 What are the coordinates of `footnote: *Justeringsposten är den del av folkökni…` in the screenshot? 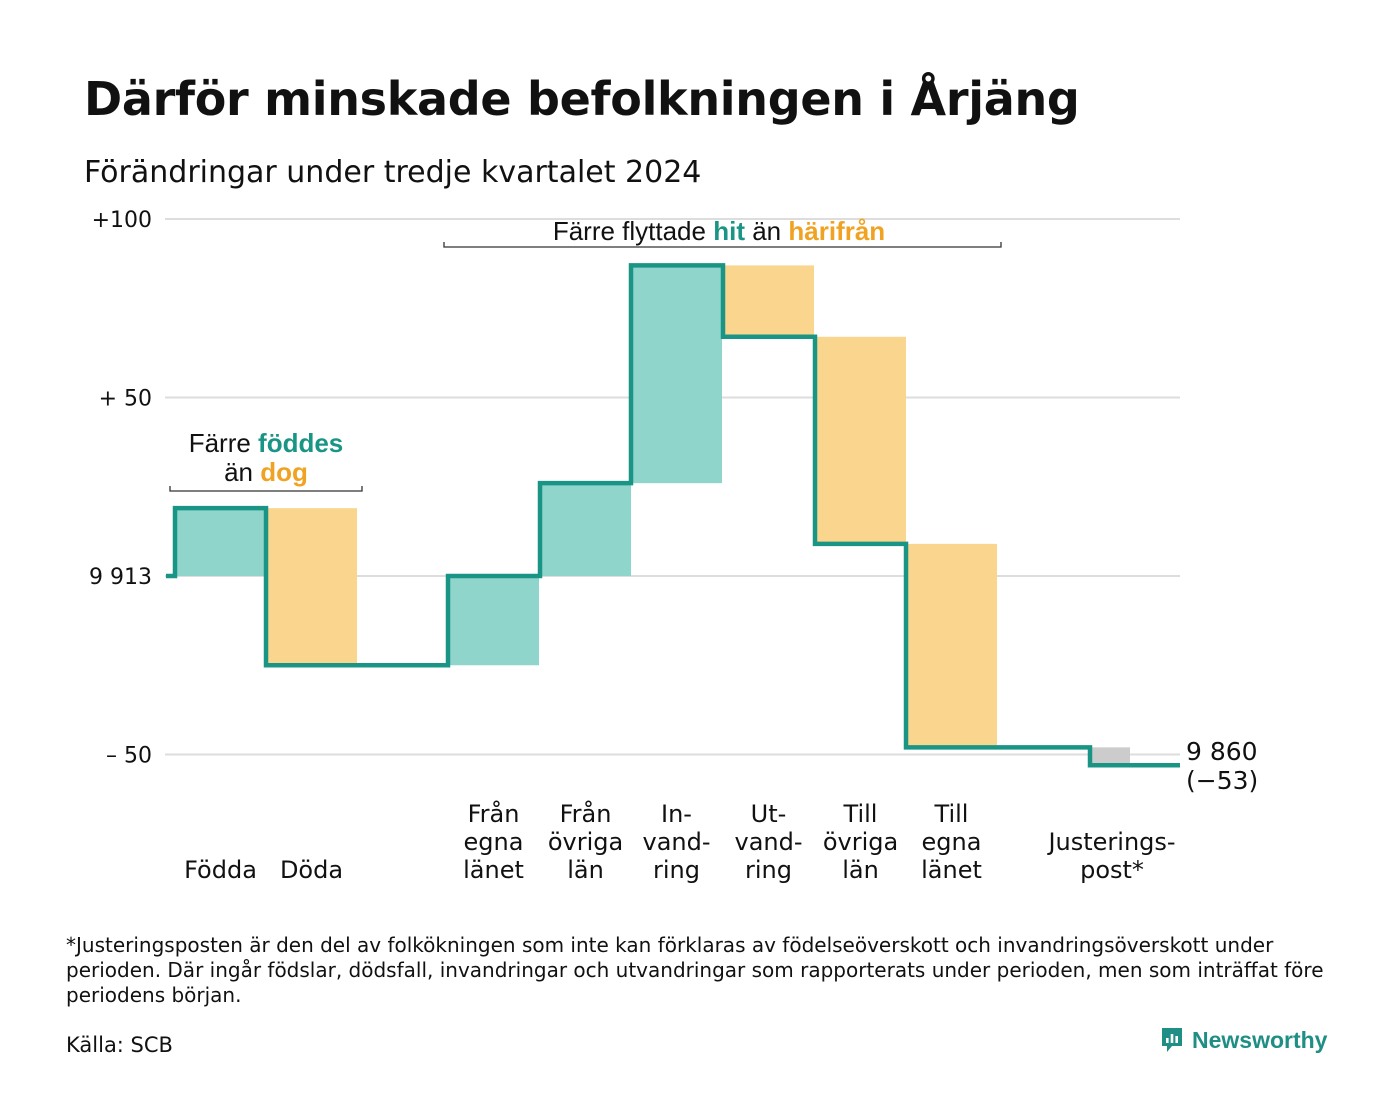 It's located at (695, 970).